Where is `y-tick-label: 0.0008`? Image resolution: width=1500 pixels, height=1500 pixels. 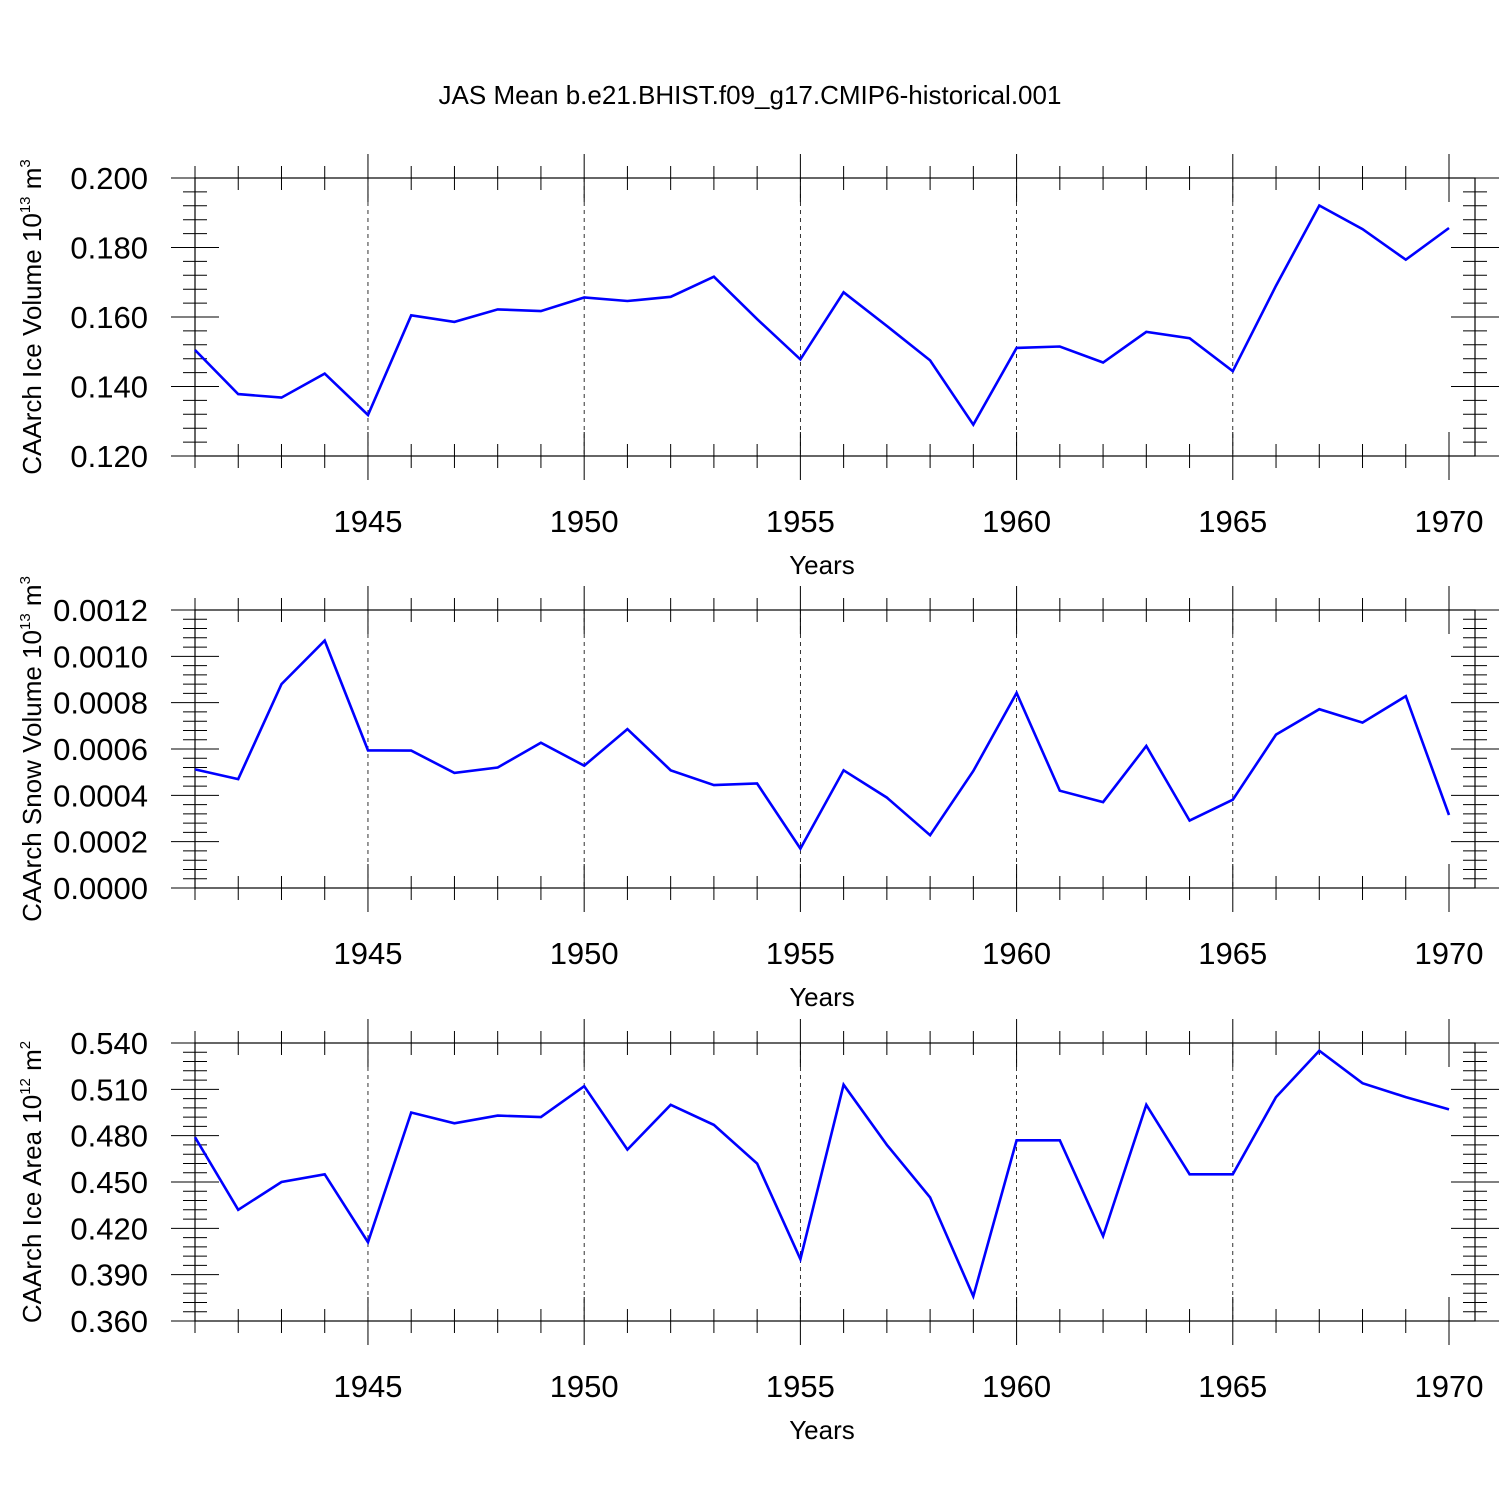 y-tick-label: 0.0008 is located at coordinates (100, 703).